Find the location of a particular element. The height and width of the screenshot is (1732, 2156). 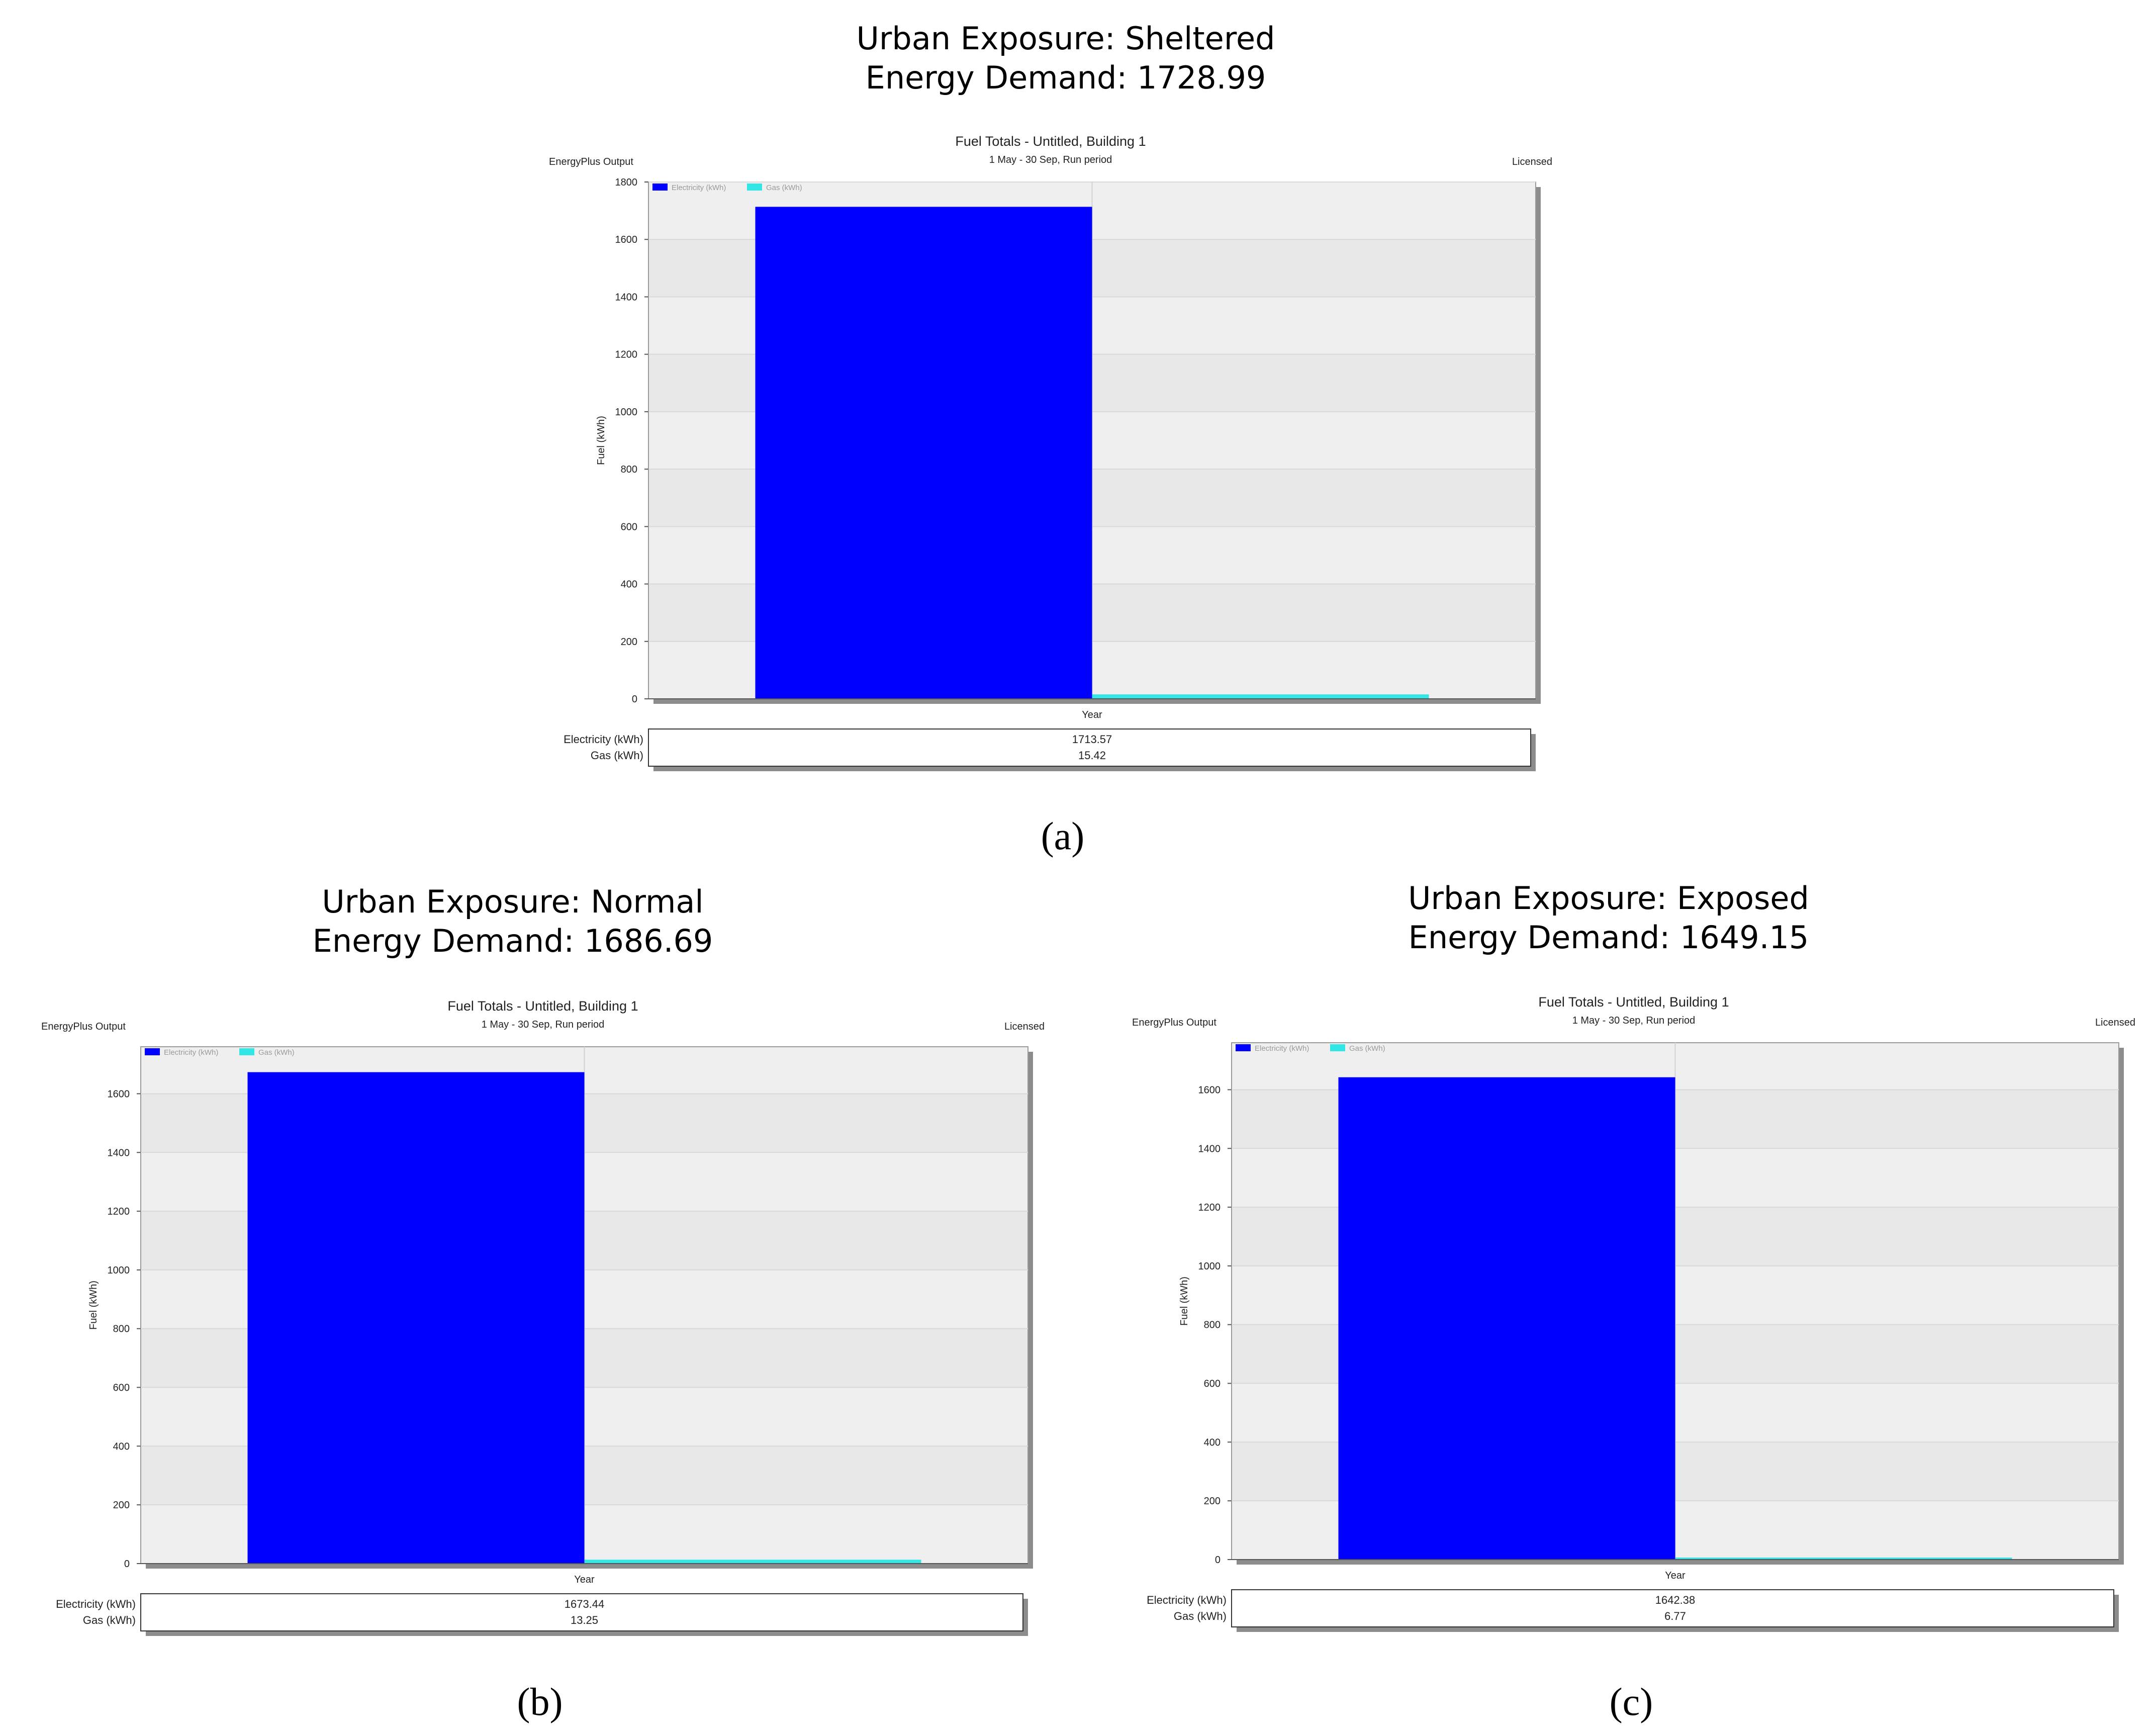

table-value-gas: 13.25 is located at coordinates (584, 1620).